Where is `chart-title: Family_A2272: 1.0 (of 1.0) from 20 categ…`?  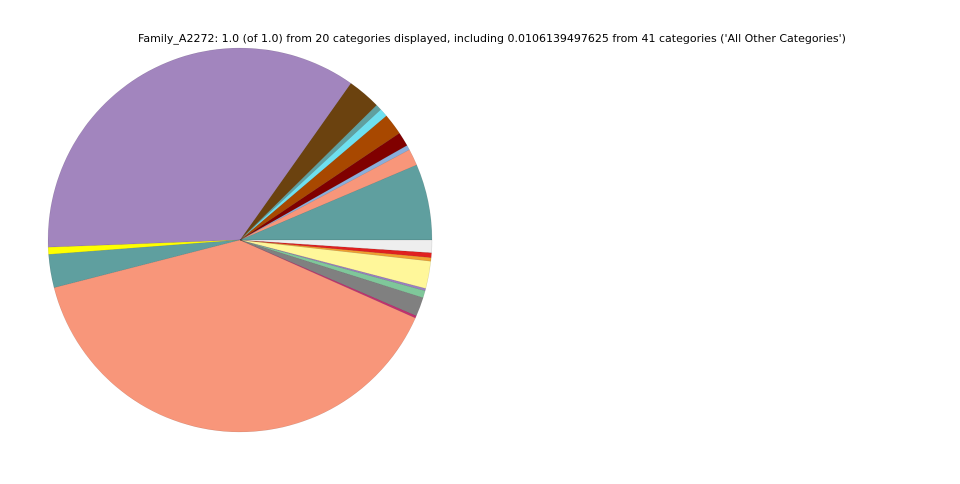 chart-title: Family_A2272: 1.0 (of 1.0) from 20 categ… is located at coordinates (492, 38).